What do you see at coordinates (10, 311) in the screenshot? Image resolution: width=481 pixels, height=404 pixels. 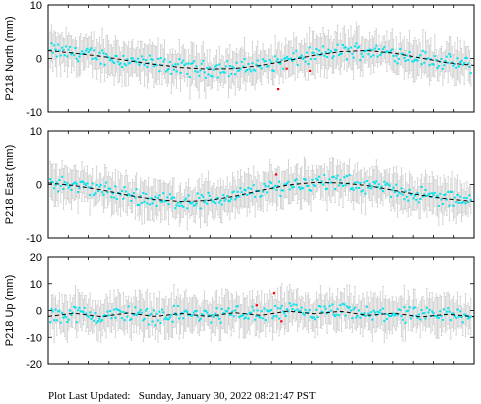 I see `y-axis-label: P218 Up (mm)` at bounding box center [10, 311].